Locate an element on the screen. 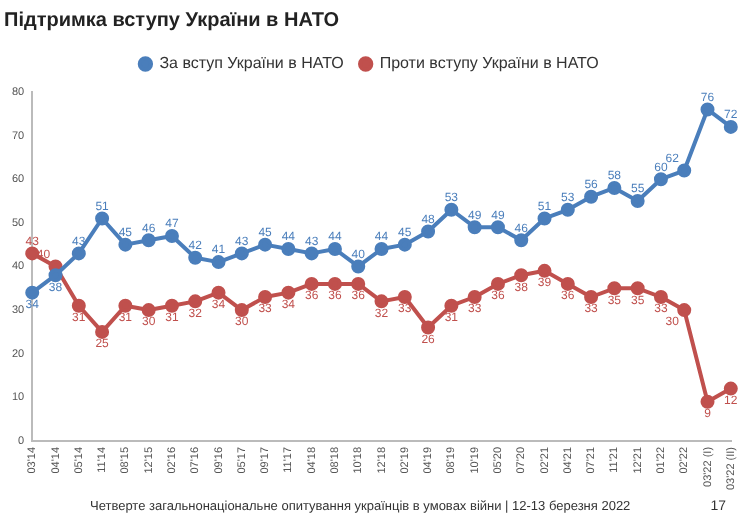 The height and width of the screenshot is (532, 750). legend-label: Проти вступу України в НАТО is located at coordinates (489, 63).